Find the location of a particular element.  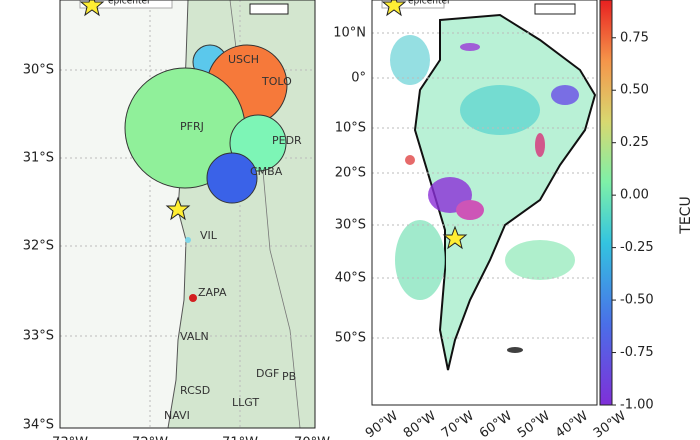

lon-label: 73°W is located at coordinates (70, 438).